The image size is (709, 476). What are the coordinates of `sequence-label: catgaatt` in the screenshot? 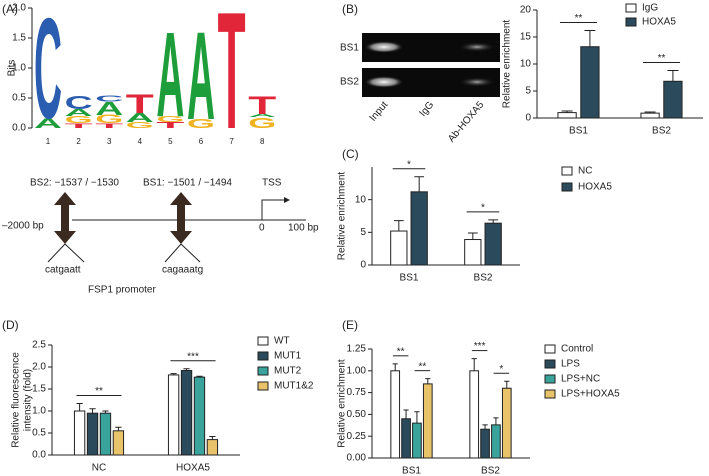 It's located at (63, 270).